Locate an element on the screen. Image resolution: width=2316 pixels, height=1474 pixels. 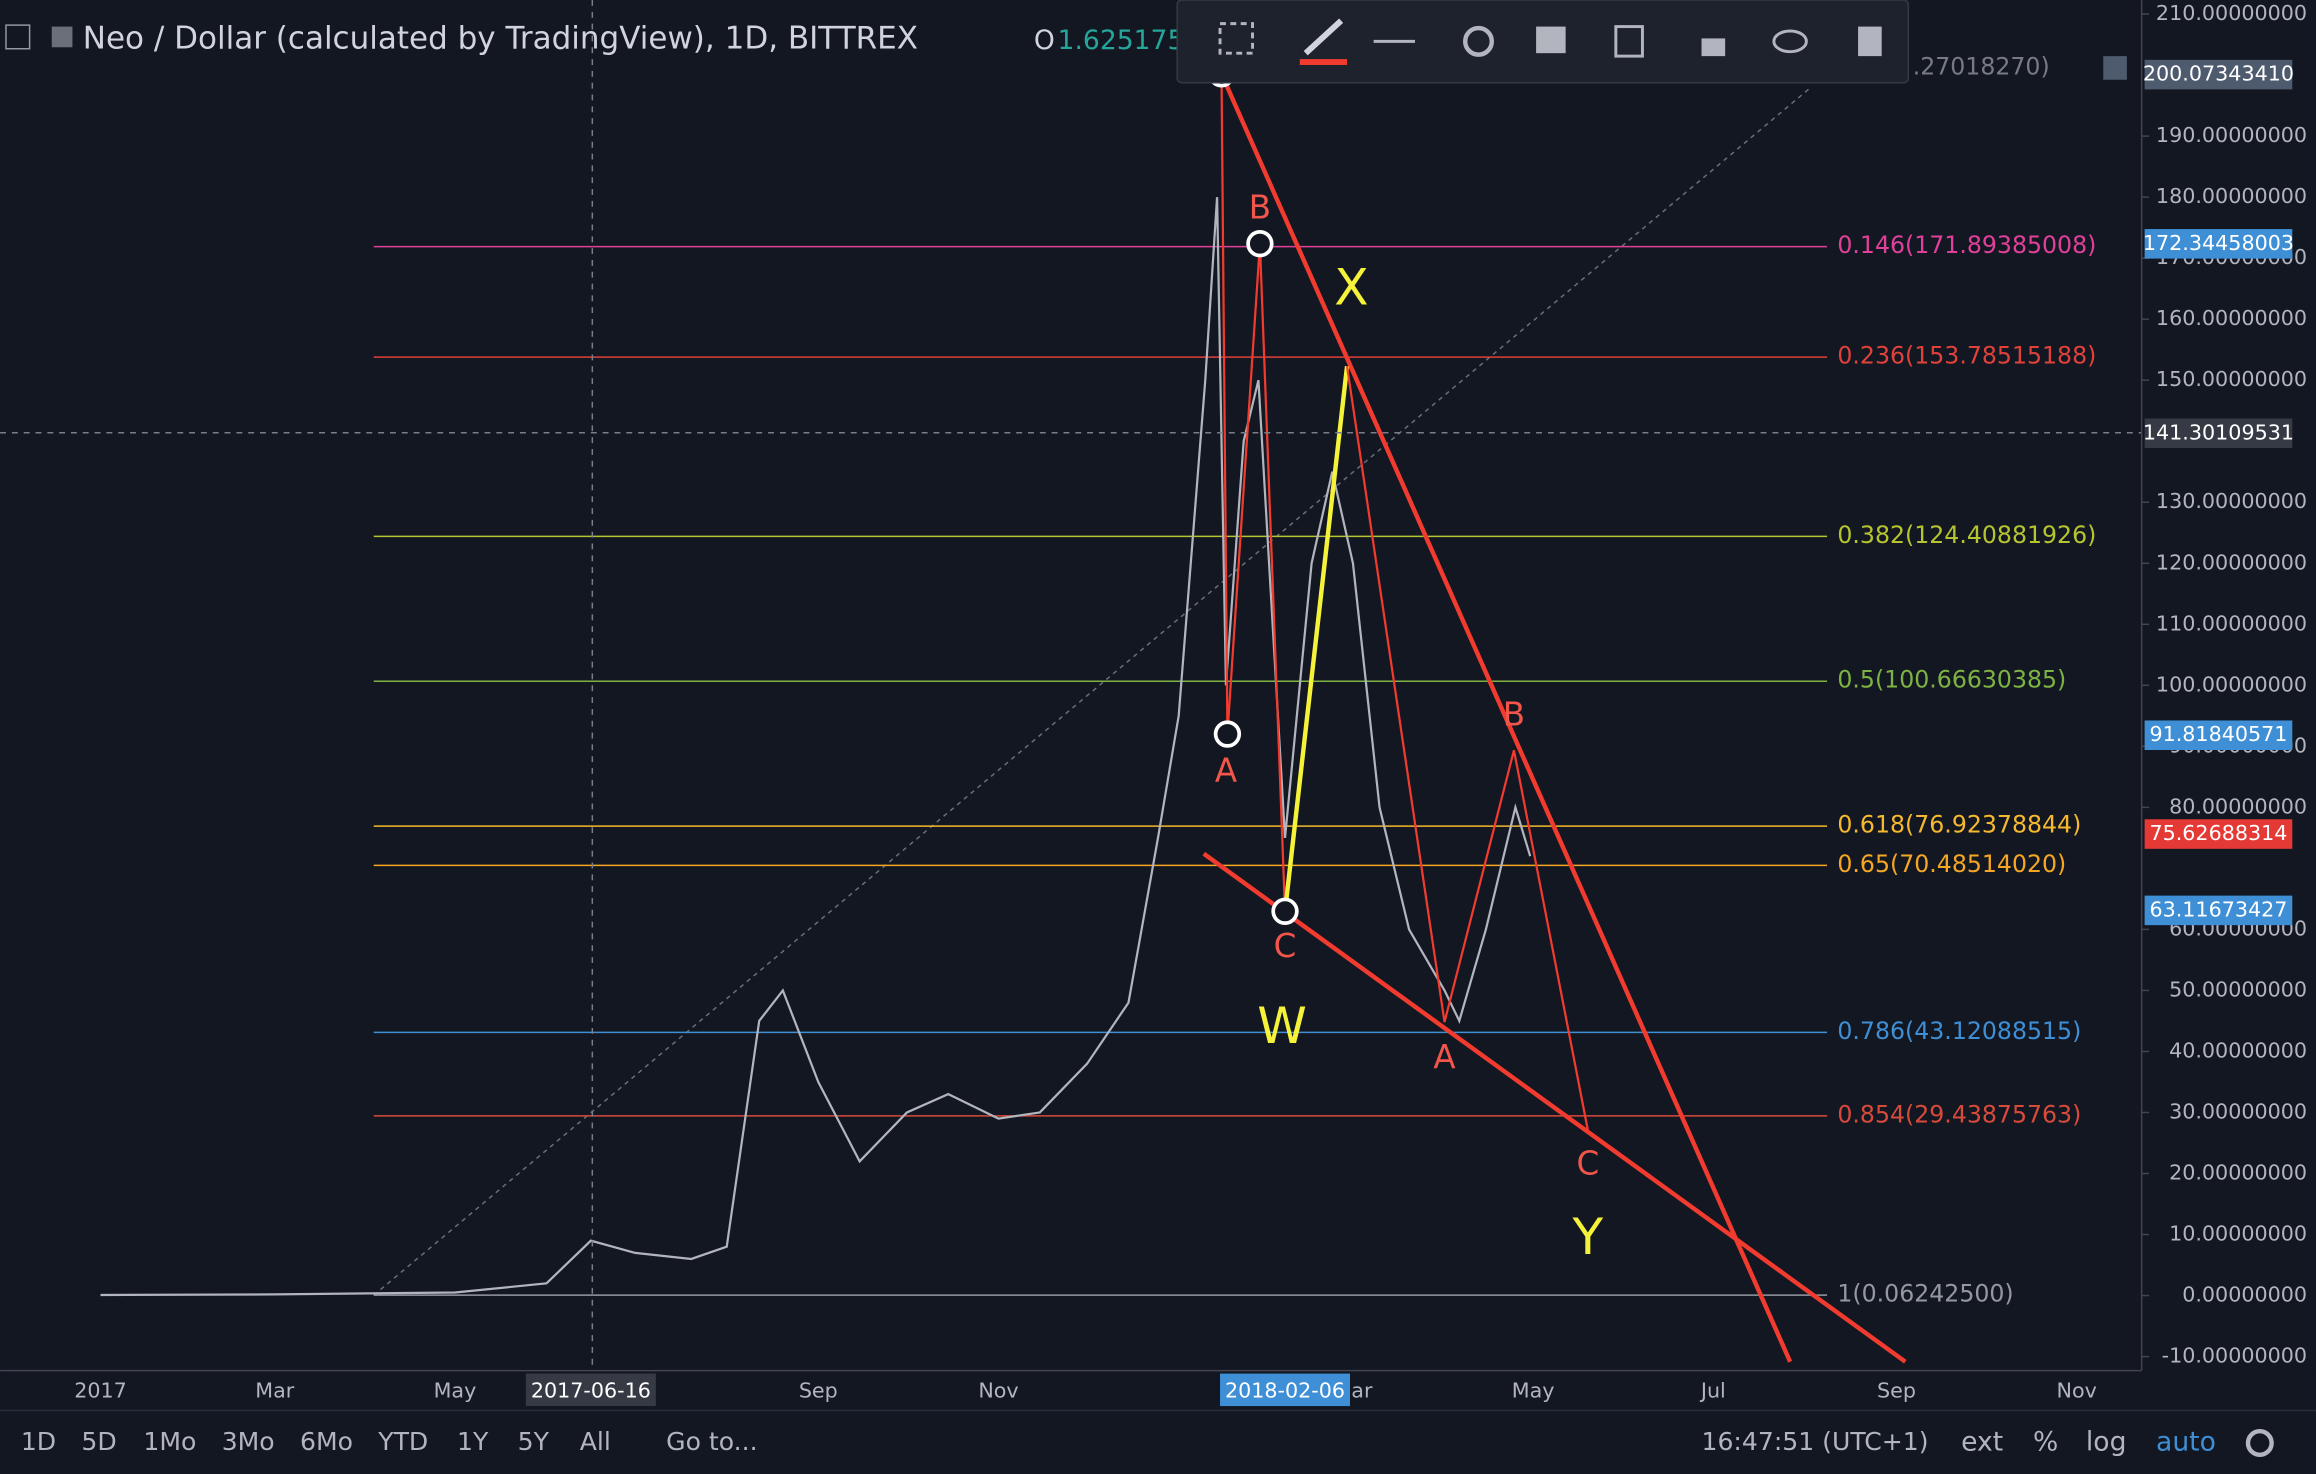
y-tick-label: 150.00000000 is located at coordinates (2231, 379).